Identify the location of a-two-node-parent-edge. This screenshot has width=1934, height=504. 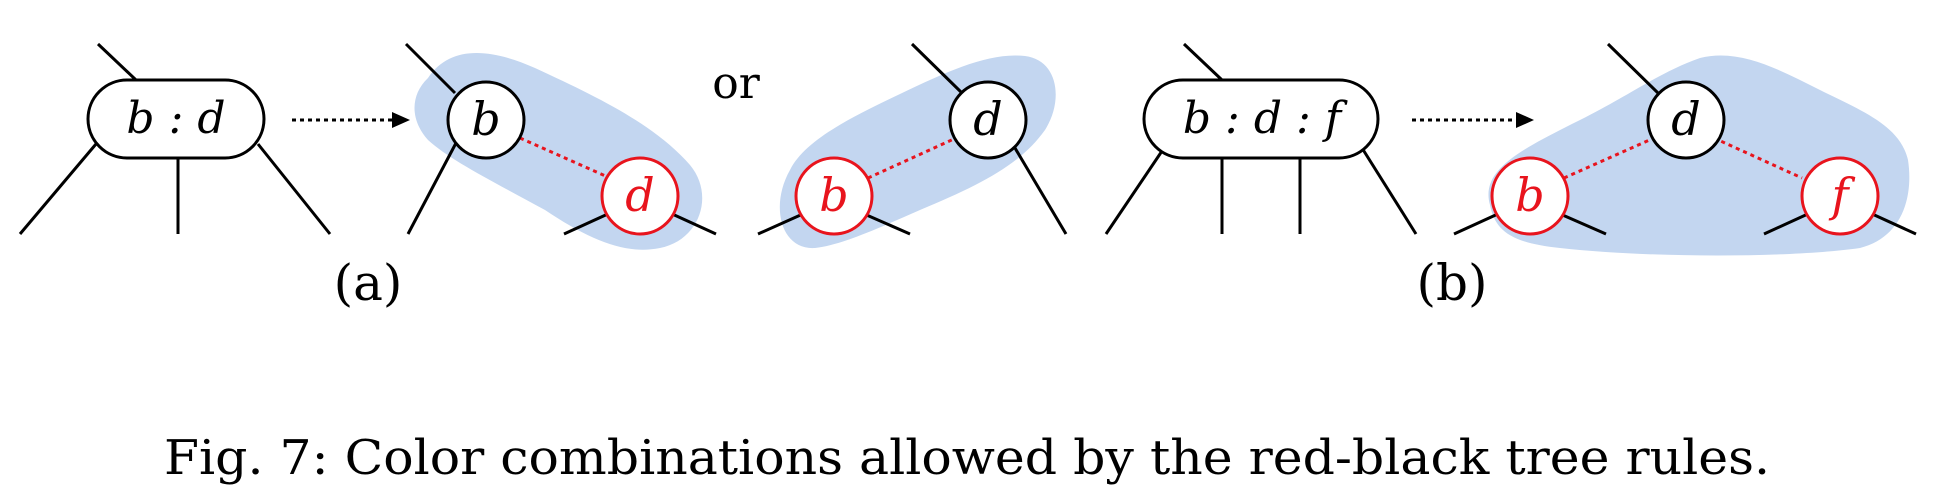
(117, 62).